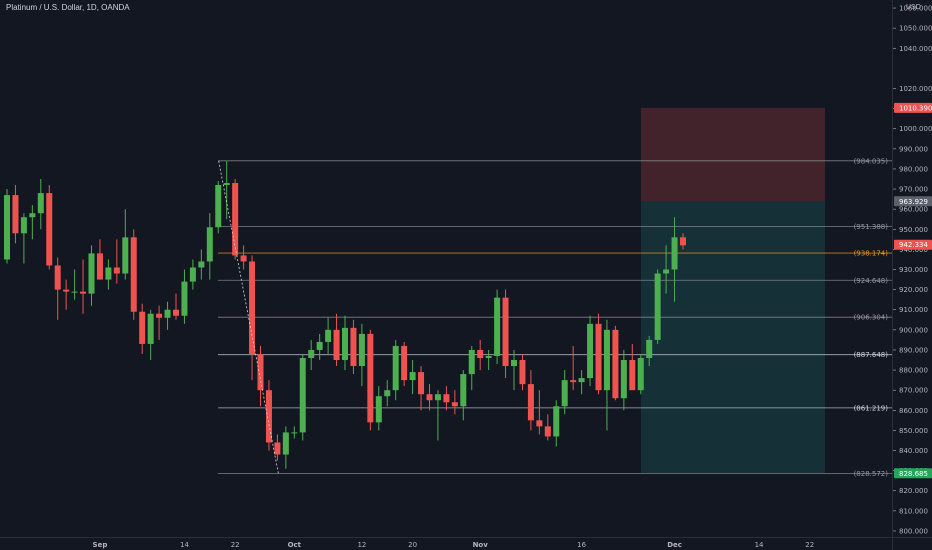 The image size is (932, 550). I want to click on price-tick-label: 870.000, so click(913, 391).